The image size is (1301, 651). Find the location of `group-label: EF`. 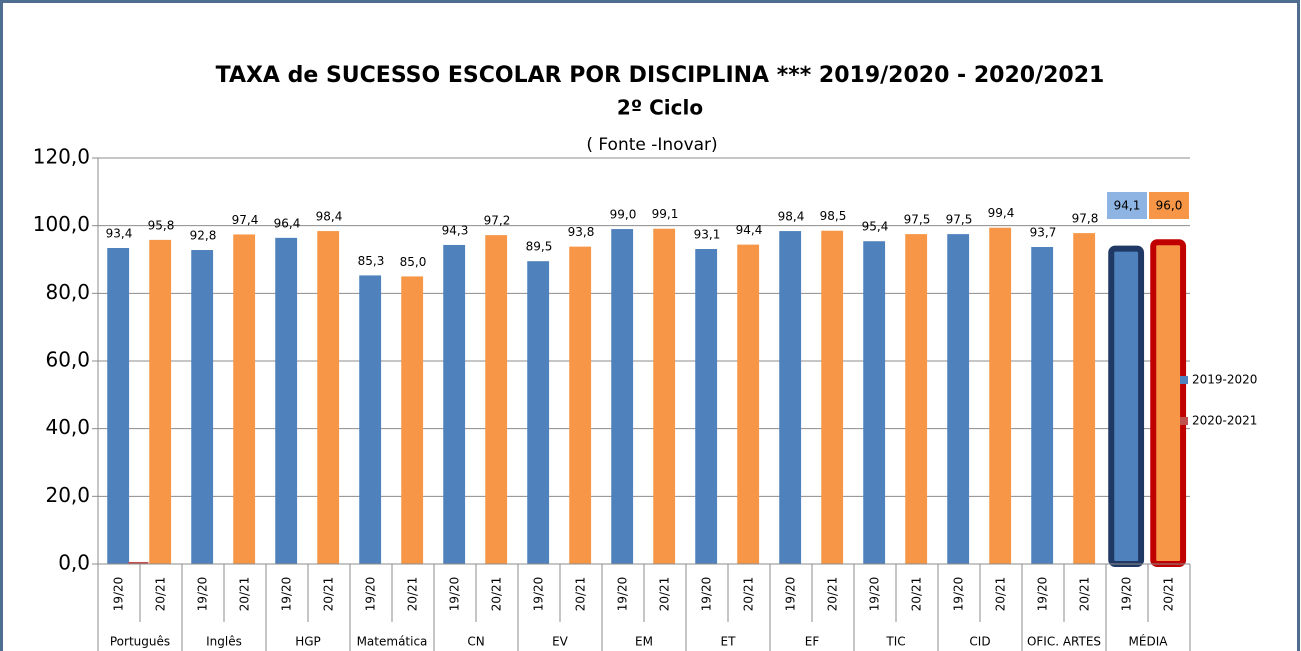

group-label: EF is located at coordinates (812, 642).